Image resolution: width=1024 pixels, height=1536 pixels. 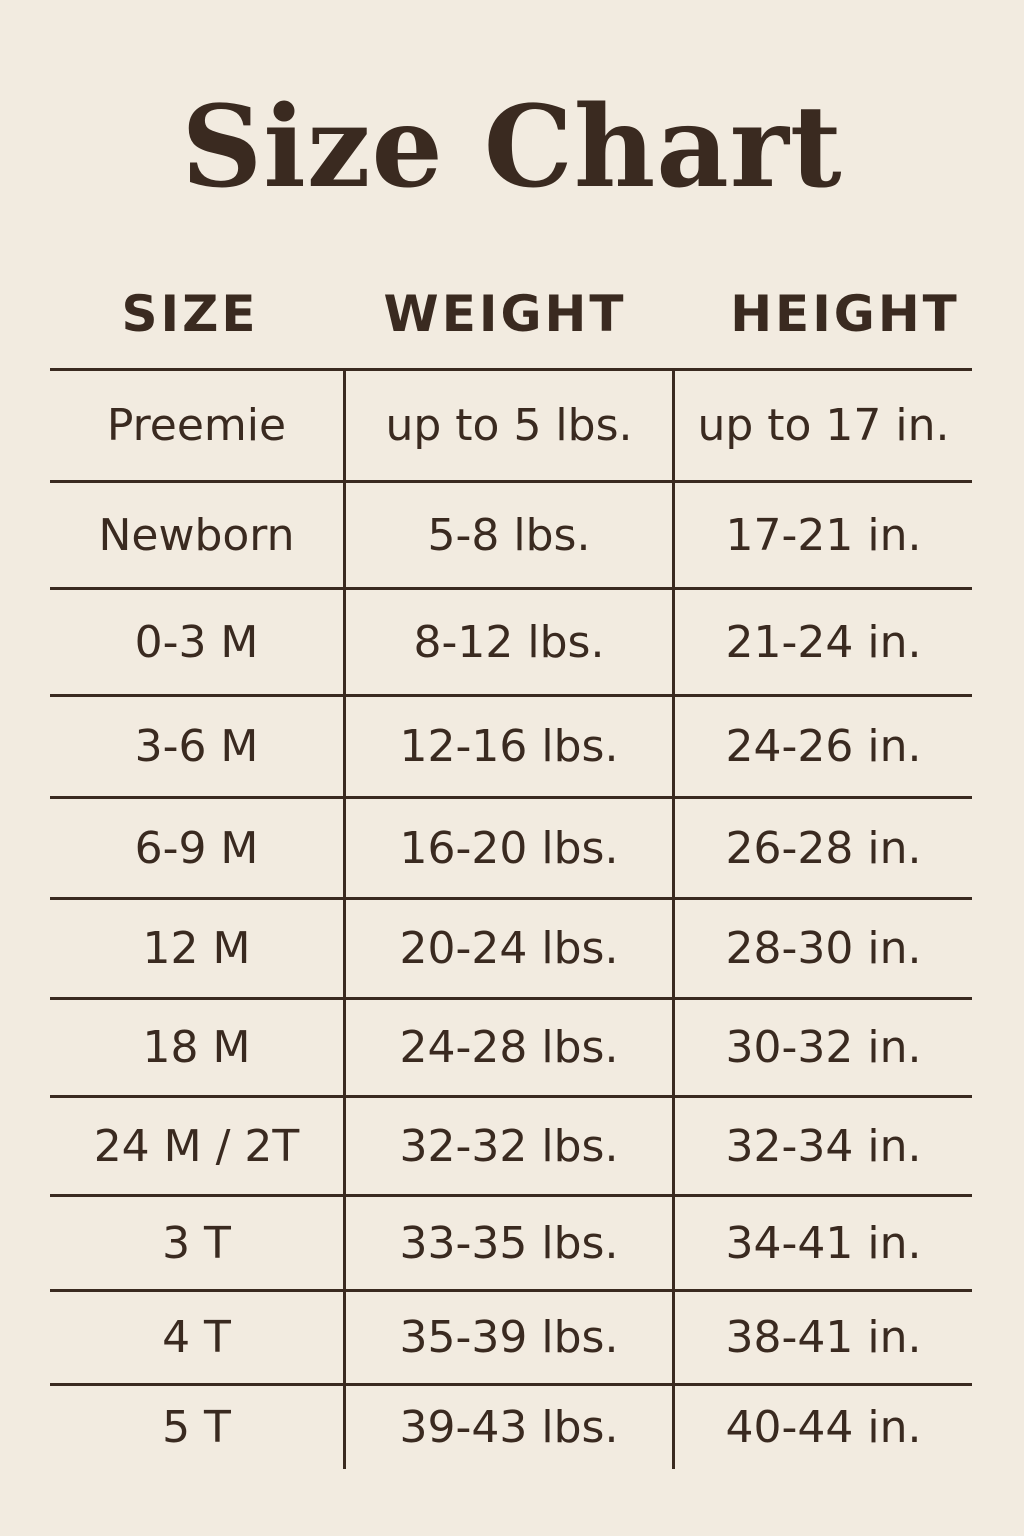 I want to click on table-row: Newborn 5-8 lbs. 17-21 in., so click(x=511, y=533).